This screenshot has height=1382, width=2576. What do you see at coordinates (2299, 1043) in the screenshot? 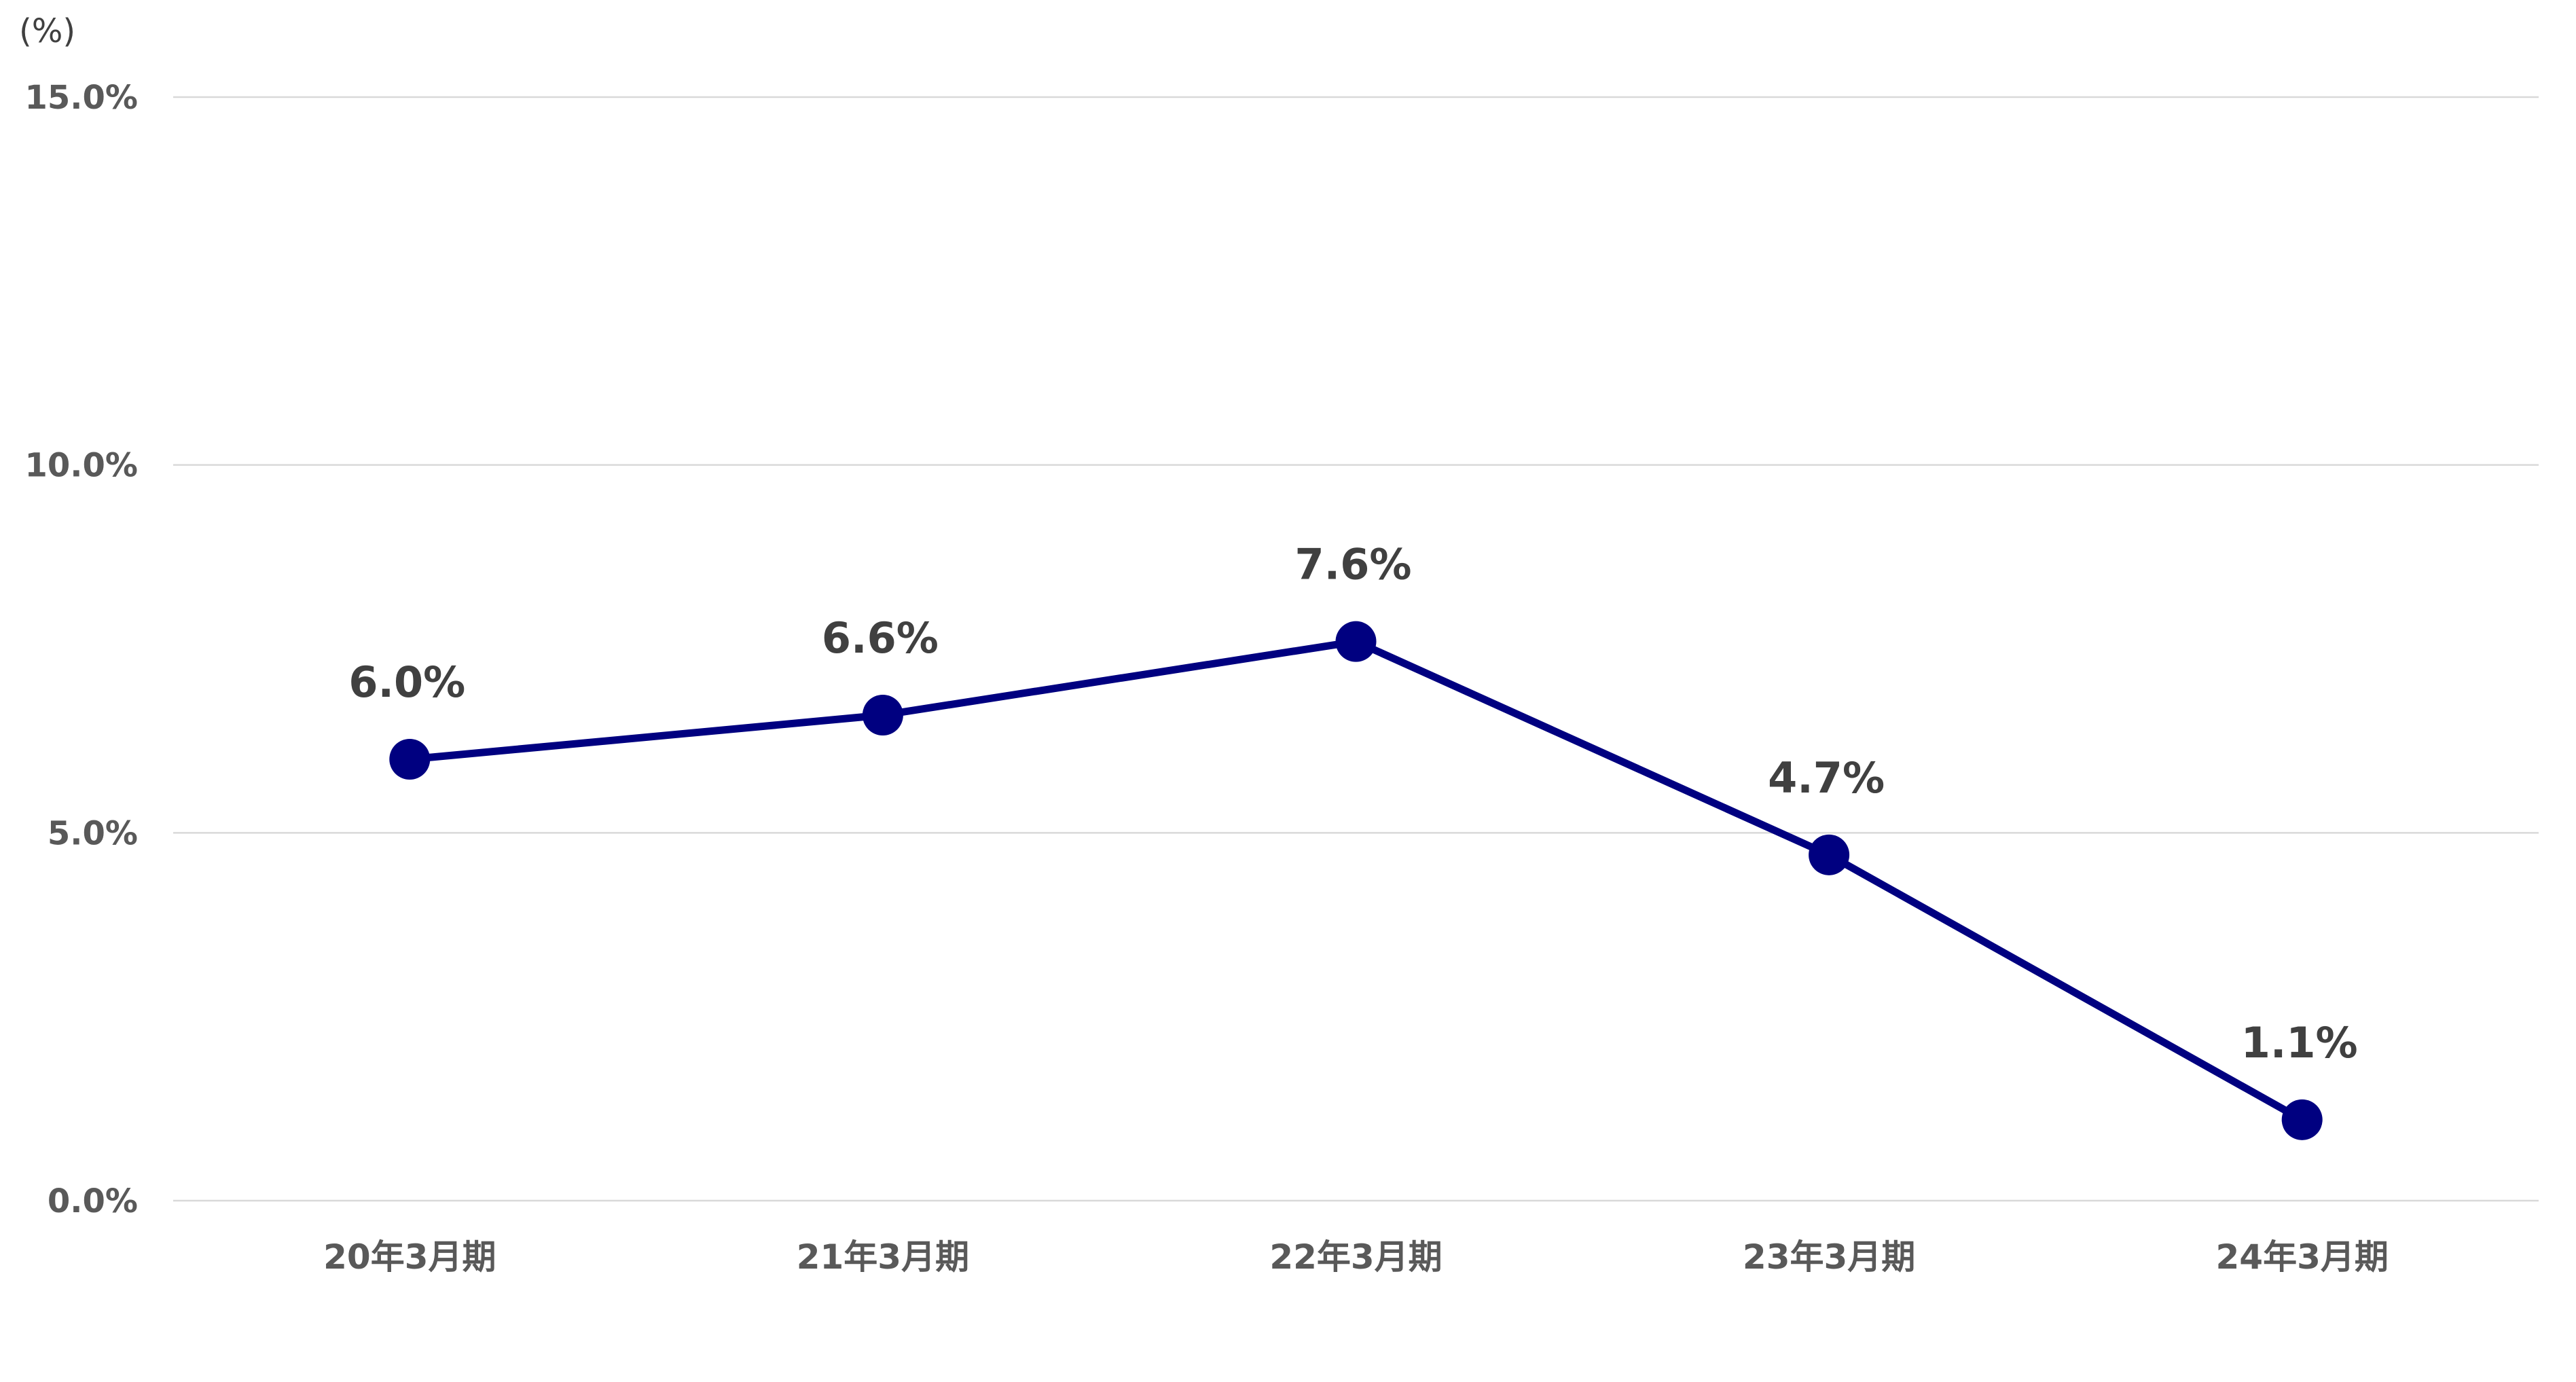
I see `data-label: 1.1%` at bounding box center [2299, 1043].